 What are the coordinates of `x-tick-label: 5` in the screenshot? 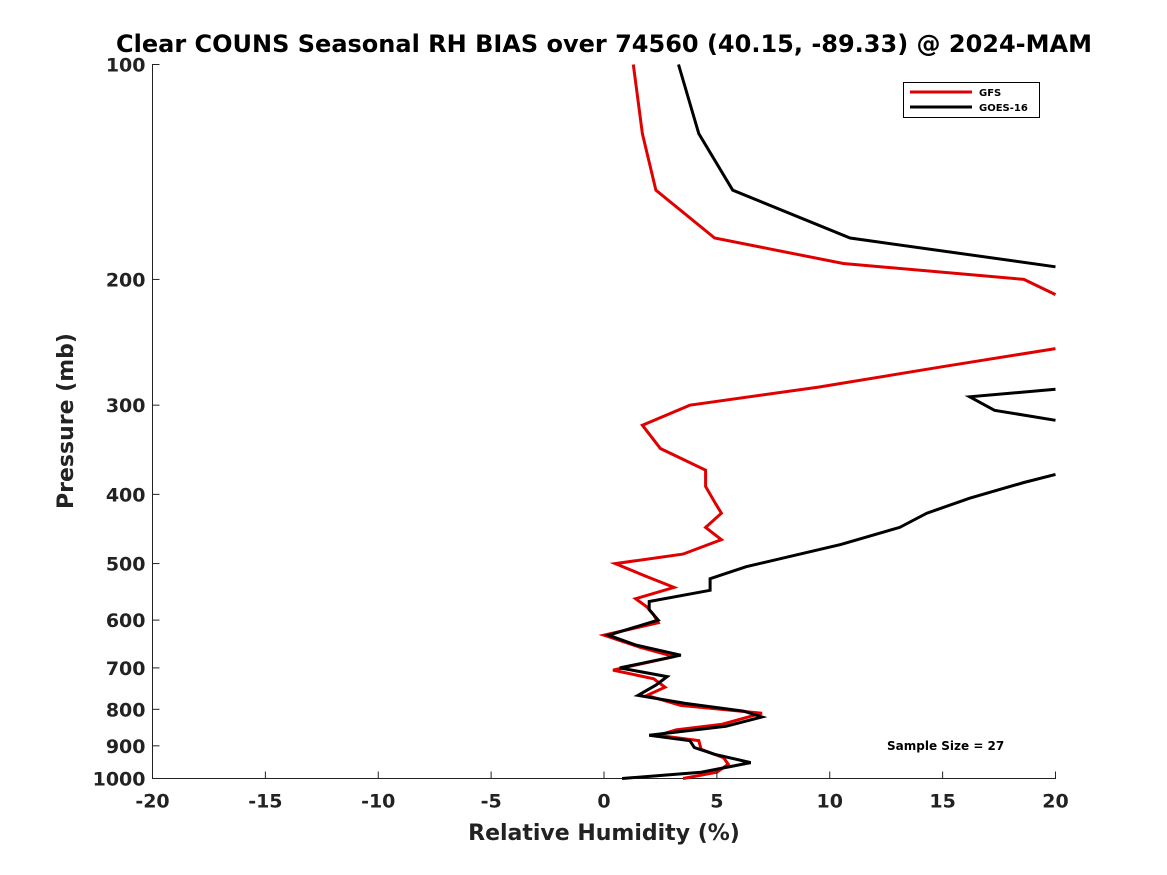 It's located at (716, 802).